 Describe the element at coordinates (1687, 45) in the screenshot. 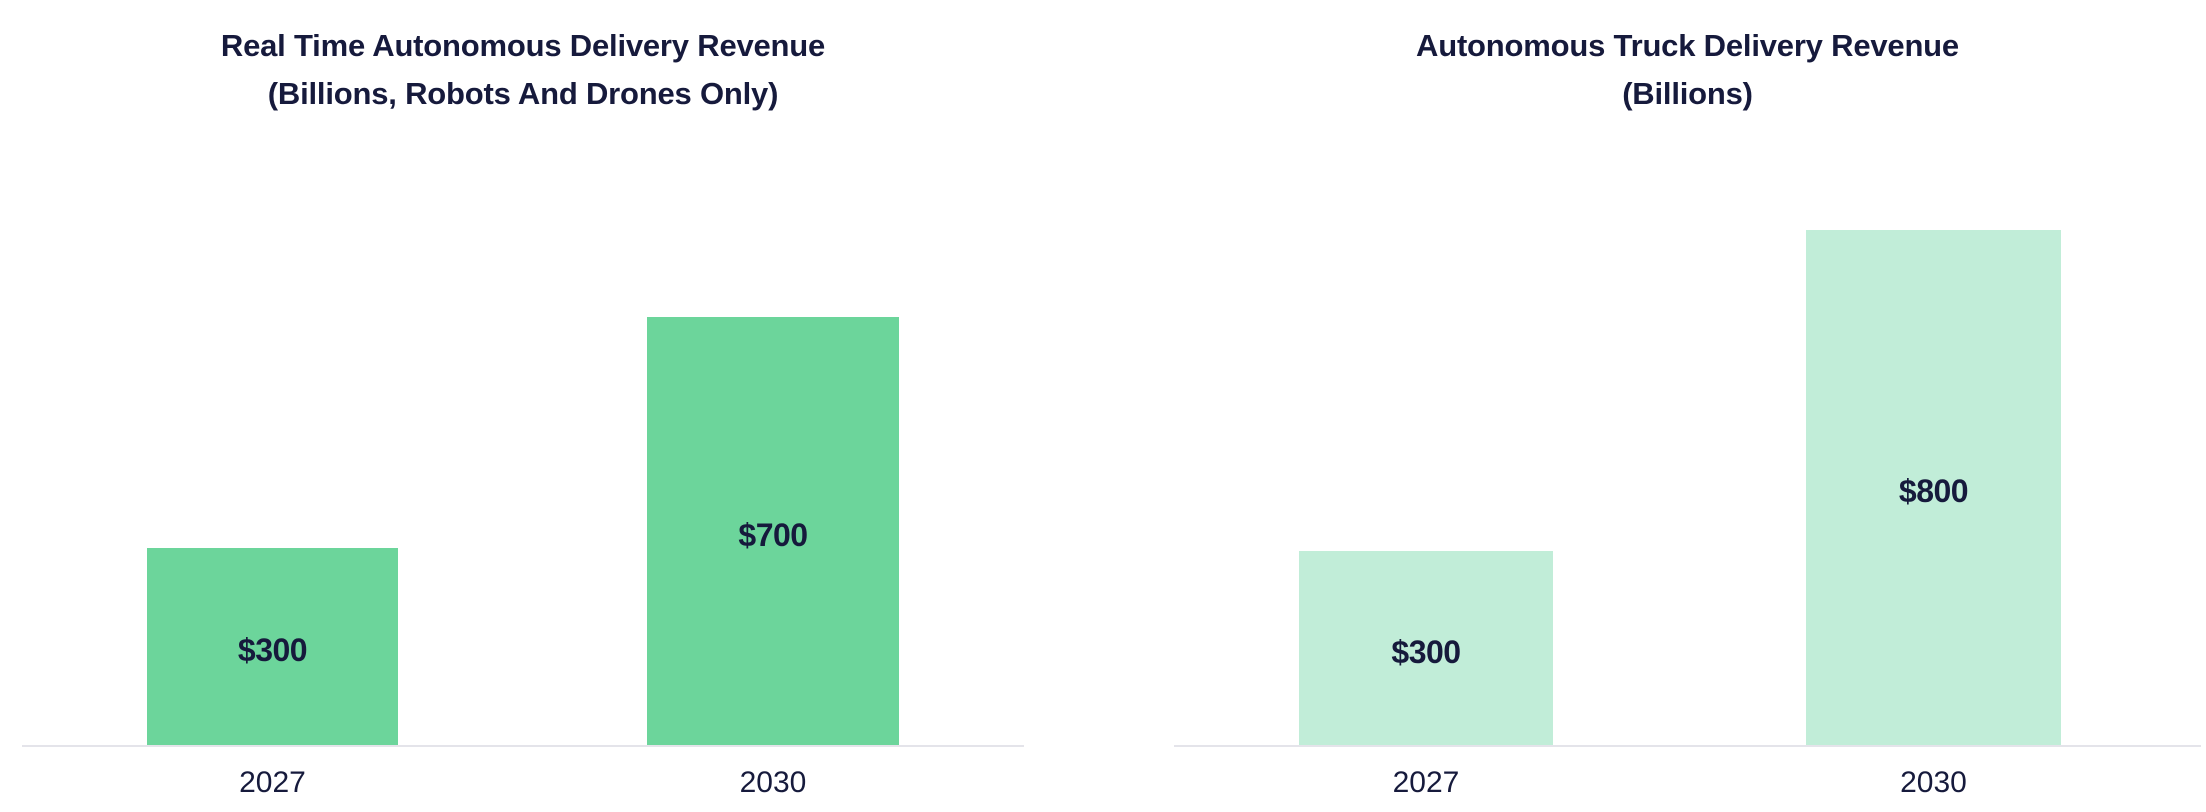

I see `chart-title-line-1: Autonomous Truck Delivery Revenue` at that location.